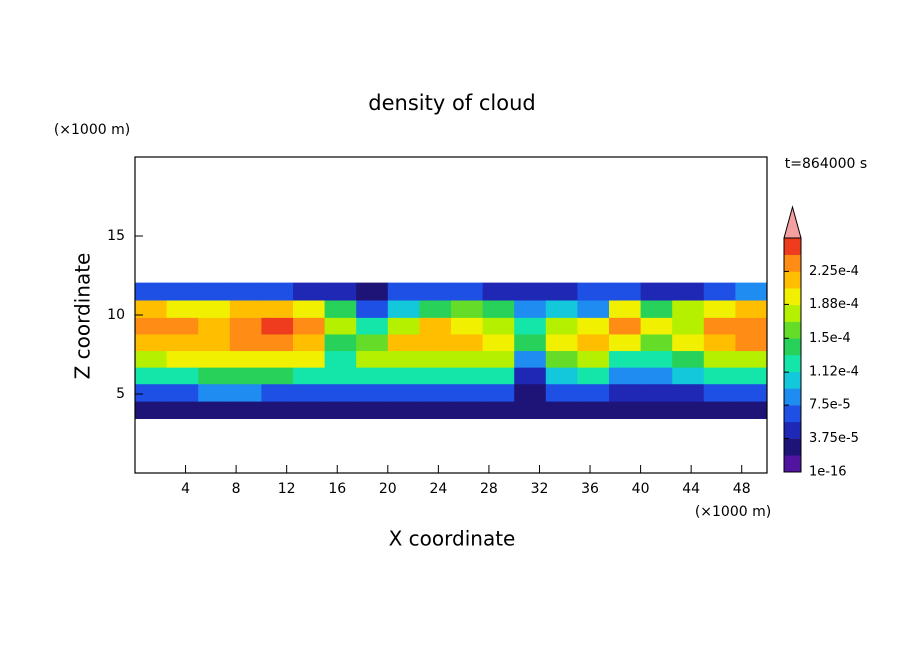 Image resolution: width=904 pixels, height=654 pixels. What do you see at coordinates (834, 372) in the screenshot?
I see `colorbar-tick-label: 1.12e-4` at bounding box center [834, 372].